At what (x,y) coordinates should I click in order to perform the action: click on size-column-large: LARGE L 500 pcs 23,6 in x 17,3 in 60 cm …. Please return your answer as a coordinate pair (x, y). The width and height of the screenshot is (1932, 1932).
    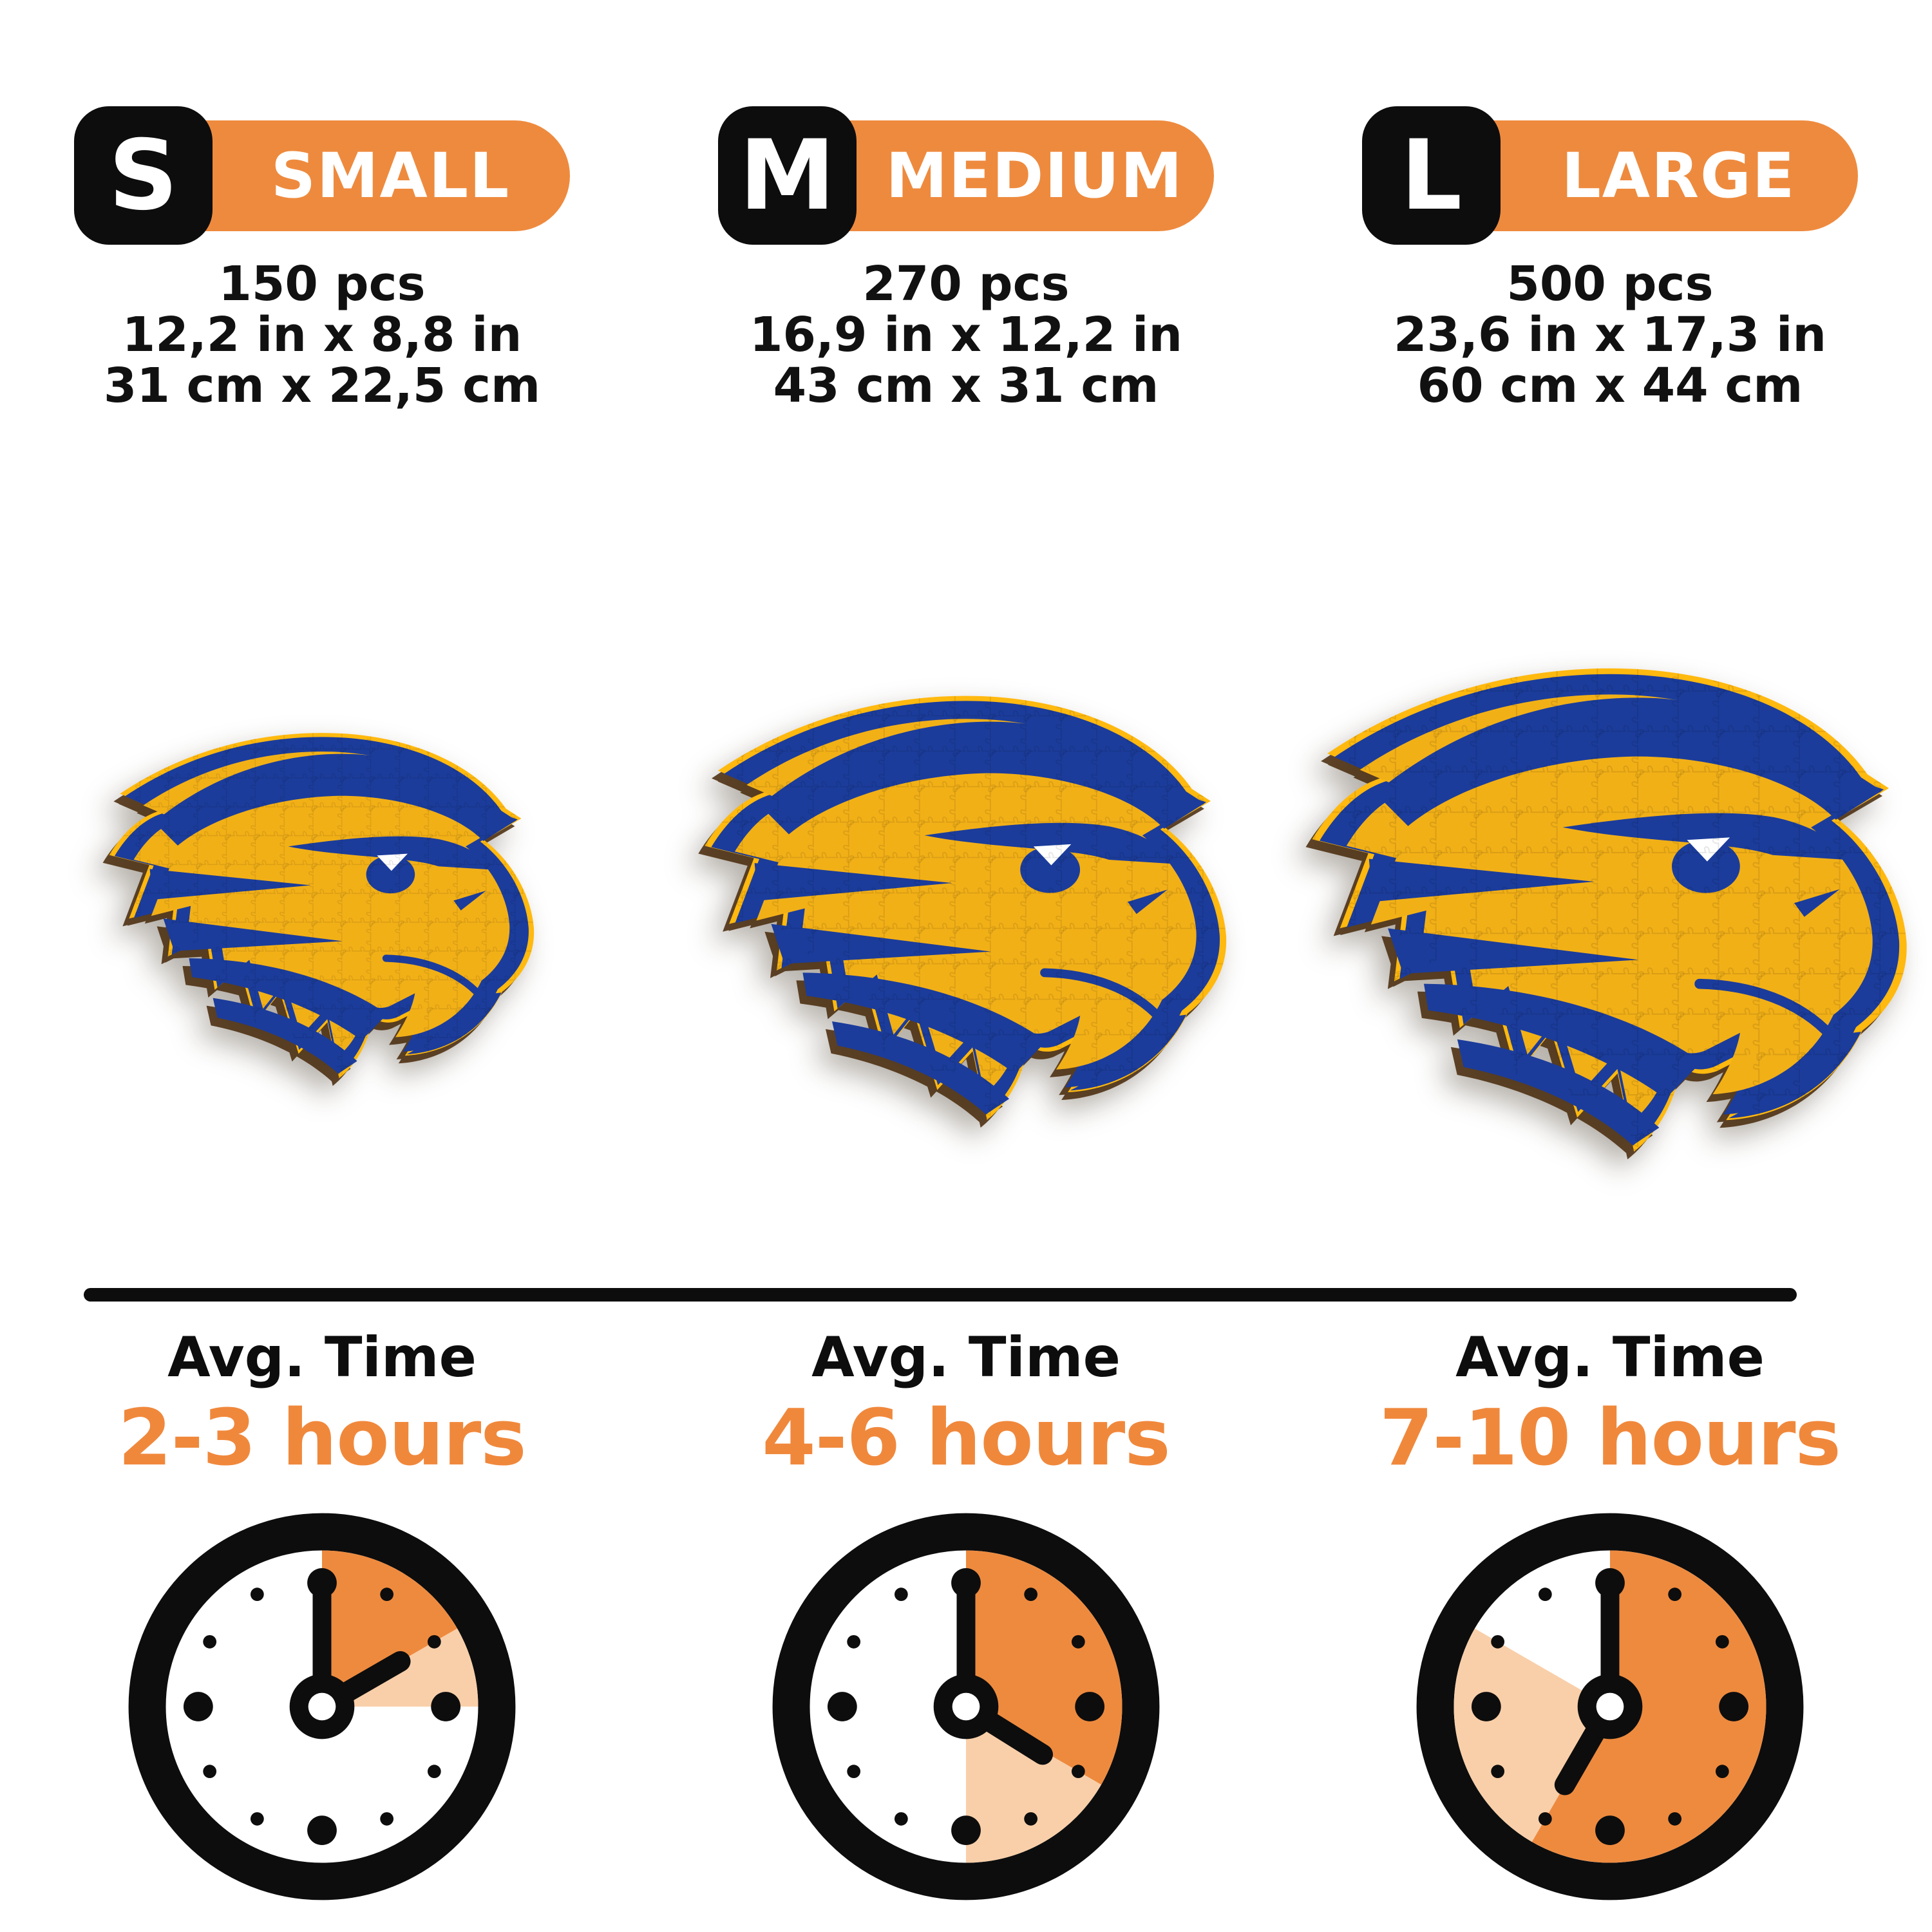
    Looking at the image, I should click on (1610, 259).